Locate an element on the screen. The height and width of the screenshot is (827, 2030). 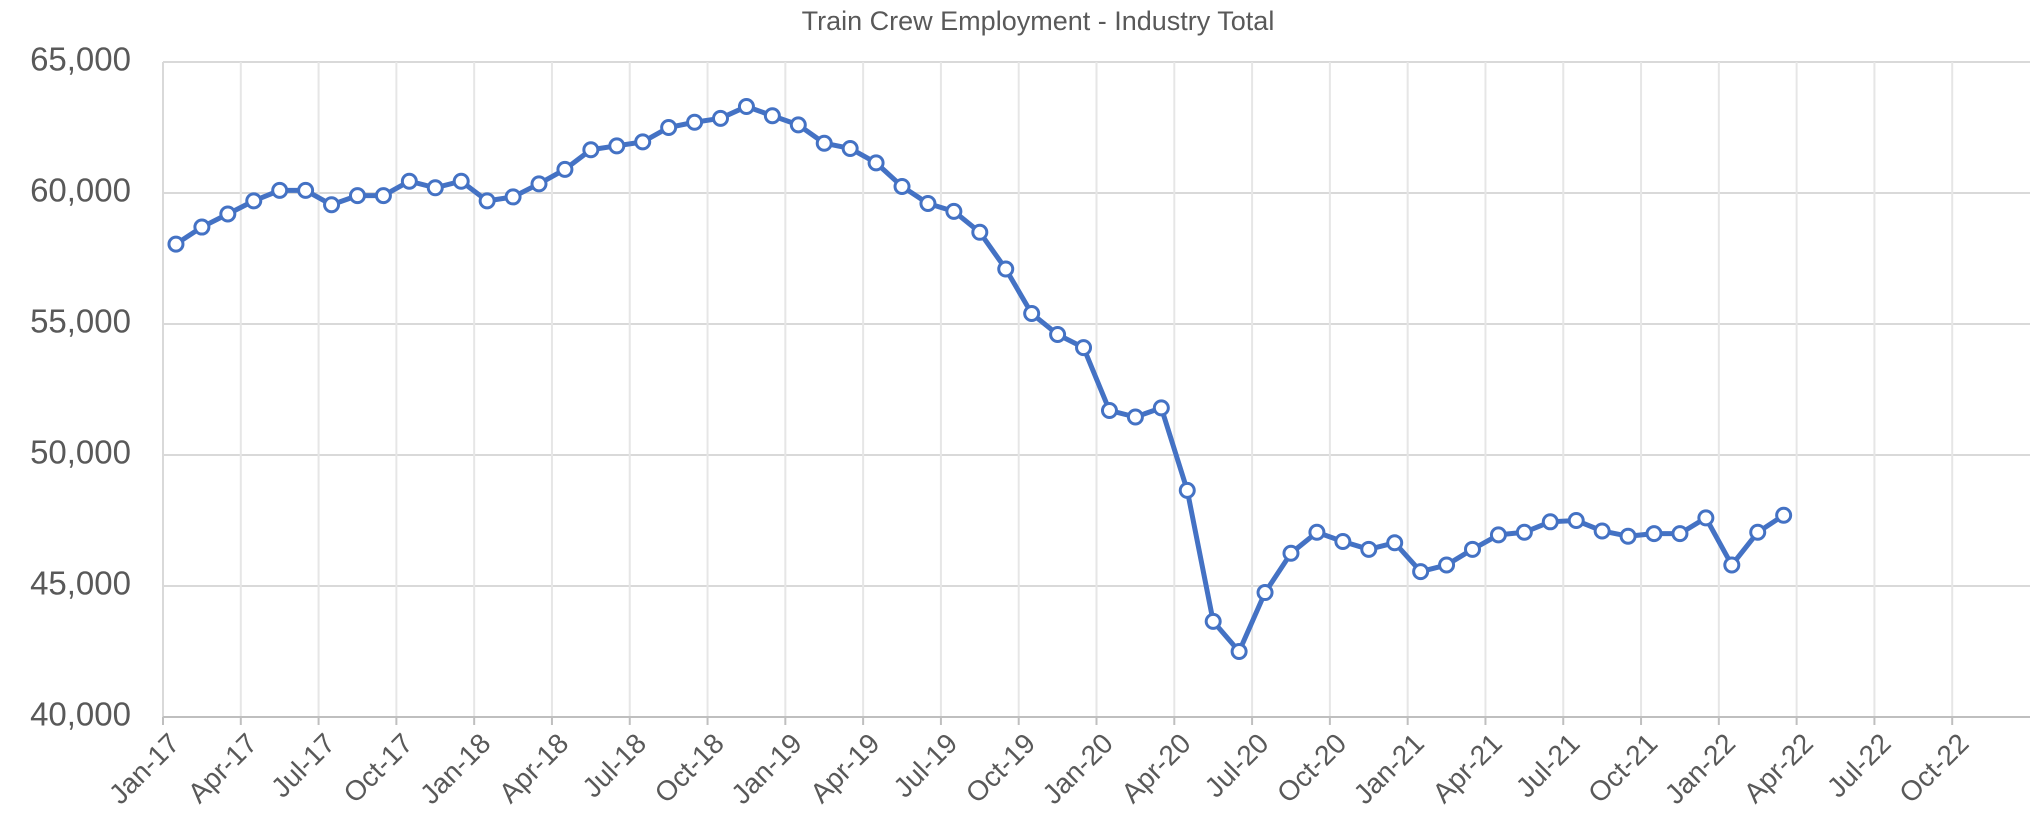
x-tick-label: Apr-22 is located at coordinates (1778, 767).